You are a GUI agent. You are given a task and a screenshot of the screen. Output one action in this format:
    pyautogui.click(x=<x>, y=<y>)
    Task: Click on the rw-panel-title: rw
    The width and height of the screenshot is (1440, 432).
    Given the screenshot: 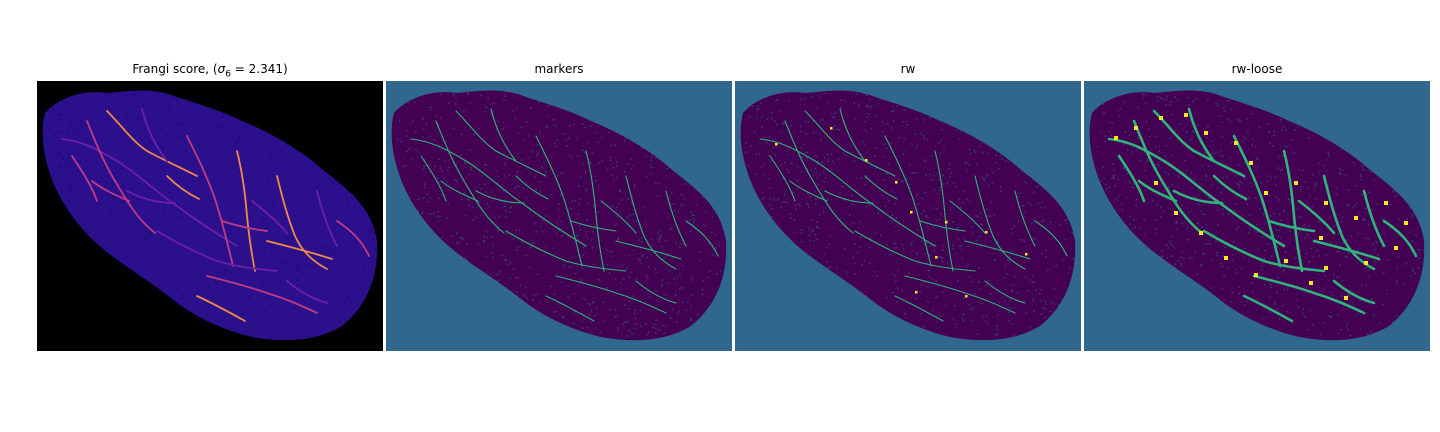 What is the action you would take?
    pyautogui.click(x=908, y=69)
    